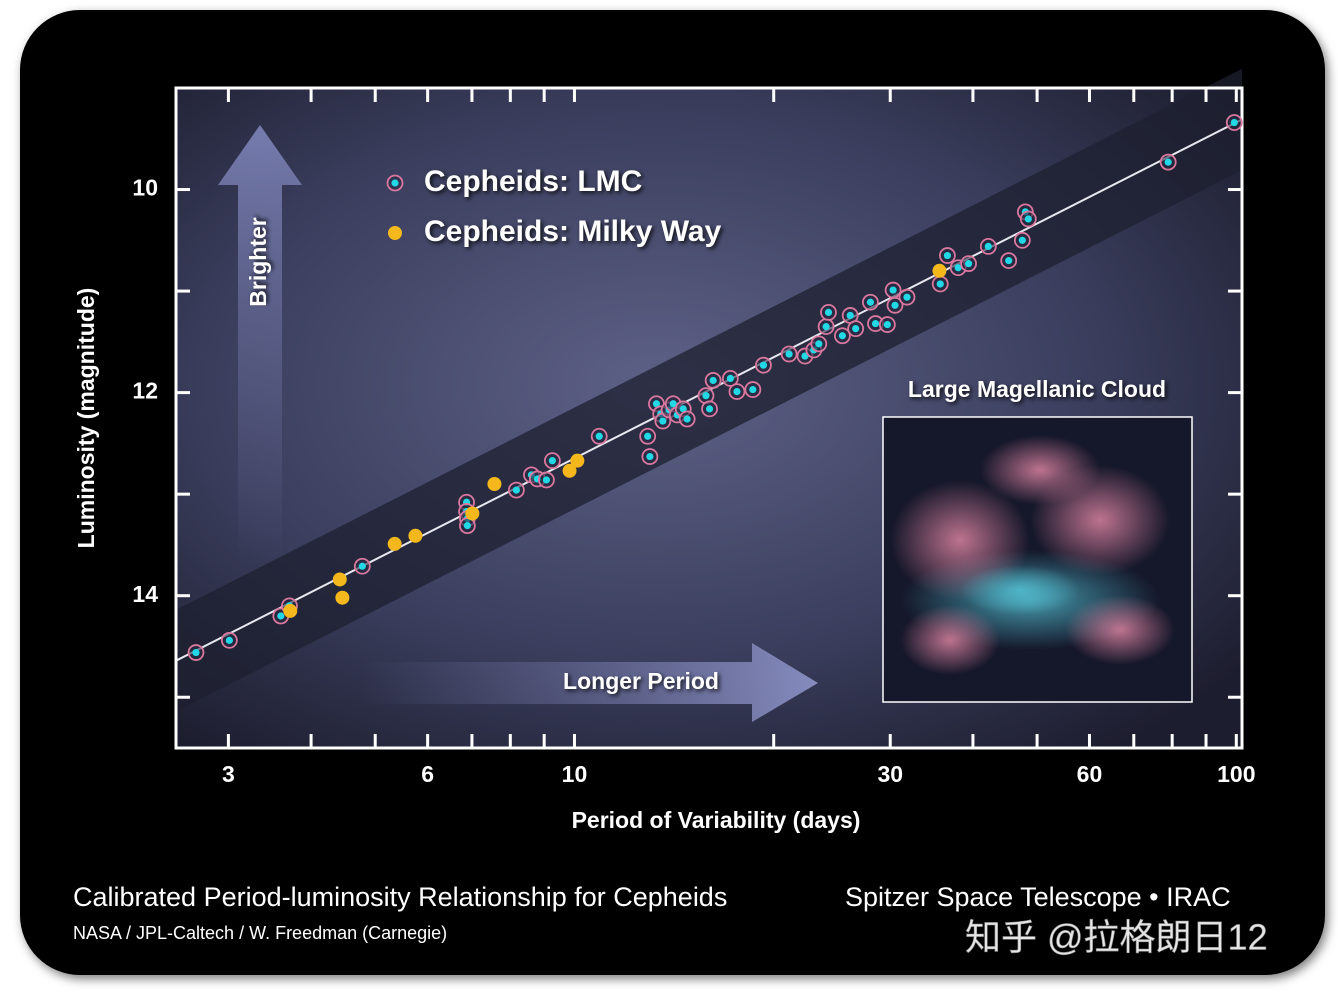  I want to click on x-tick-label: 6, so click(427, 774).